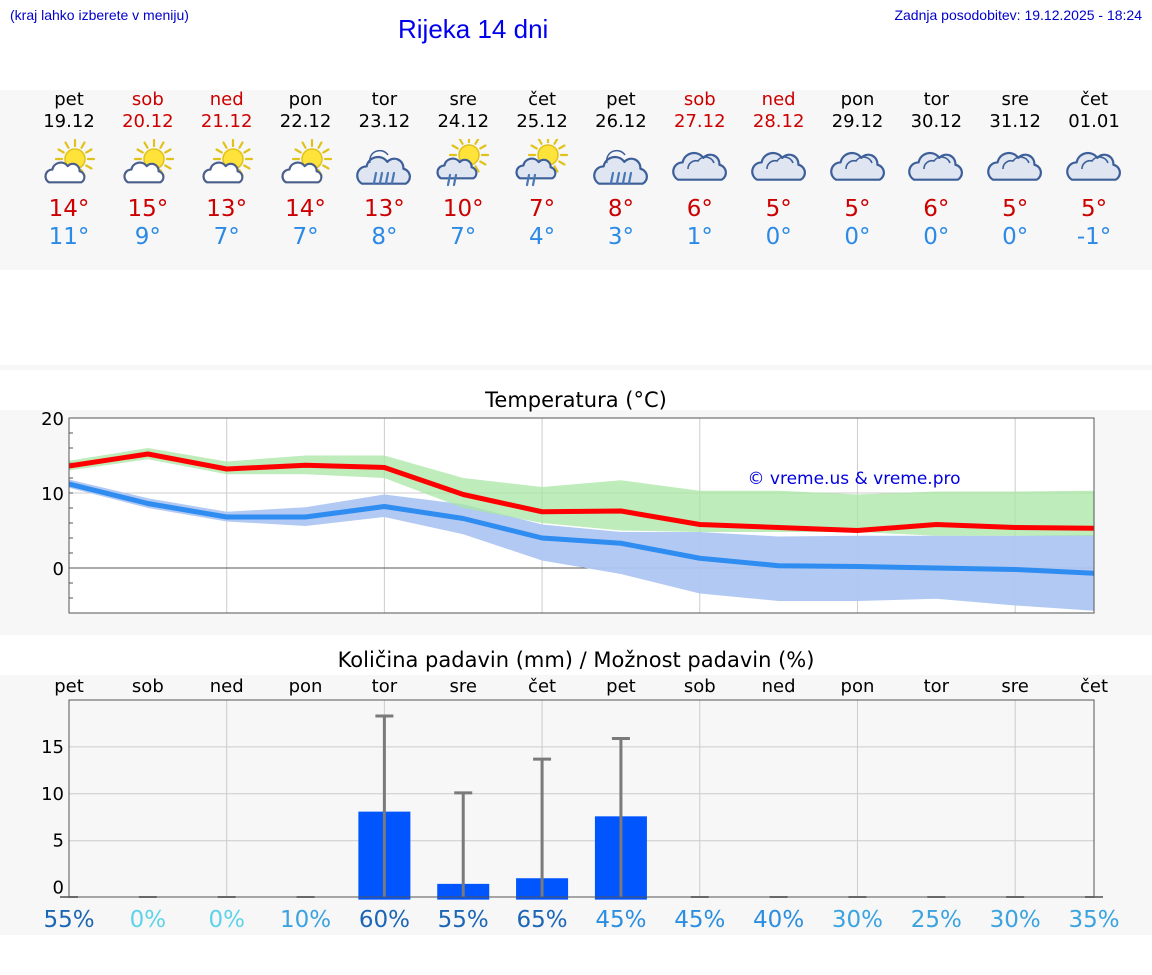  I want to click on precipitation-probability: 45%, so click(699, 920).